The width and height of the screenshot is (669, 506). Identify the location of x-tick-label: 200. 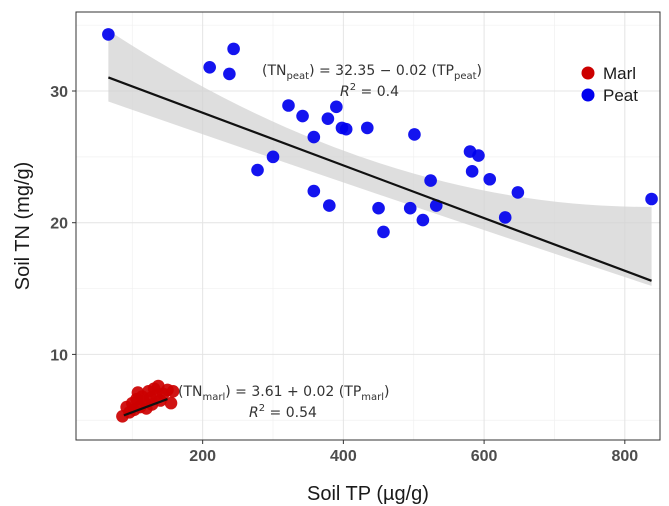
(202, 456).